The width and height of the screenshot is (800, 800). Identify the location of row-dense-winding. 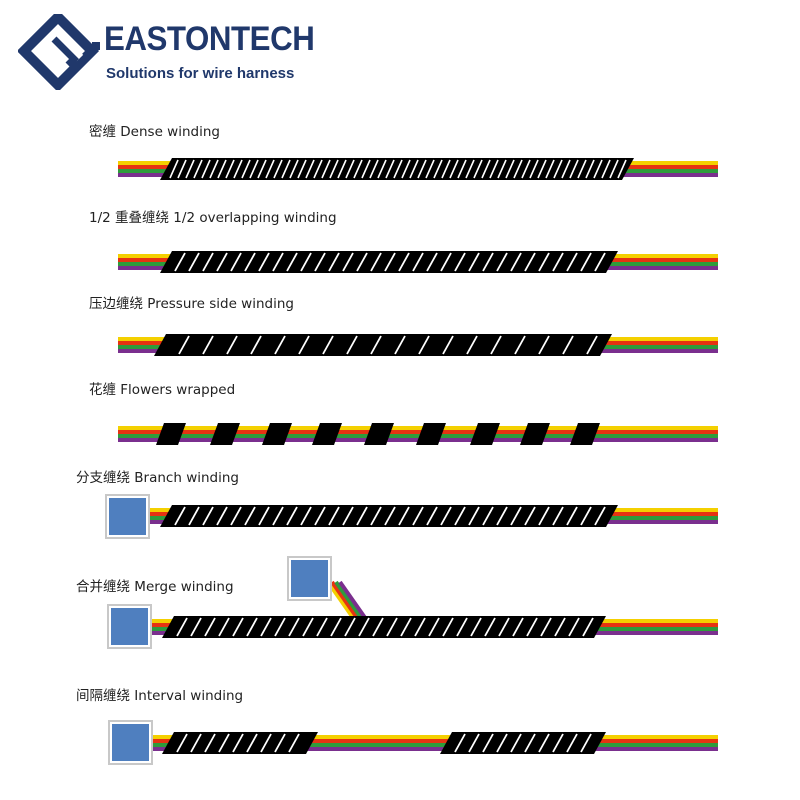
(418, 169).